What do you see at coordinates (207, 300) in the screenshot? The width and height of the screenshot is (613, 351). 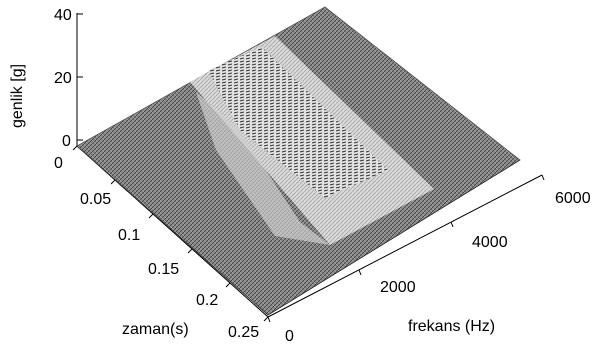 I see `time-tick-label: 0.2` at bounding box center [207, 300].